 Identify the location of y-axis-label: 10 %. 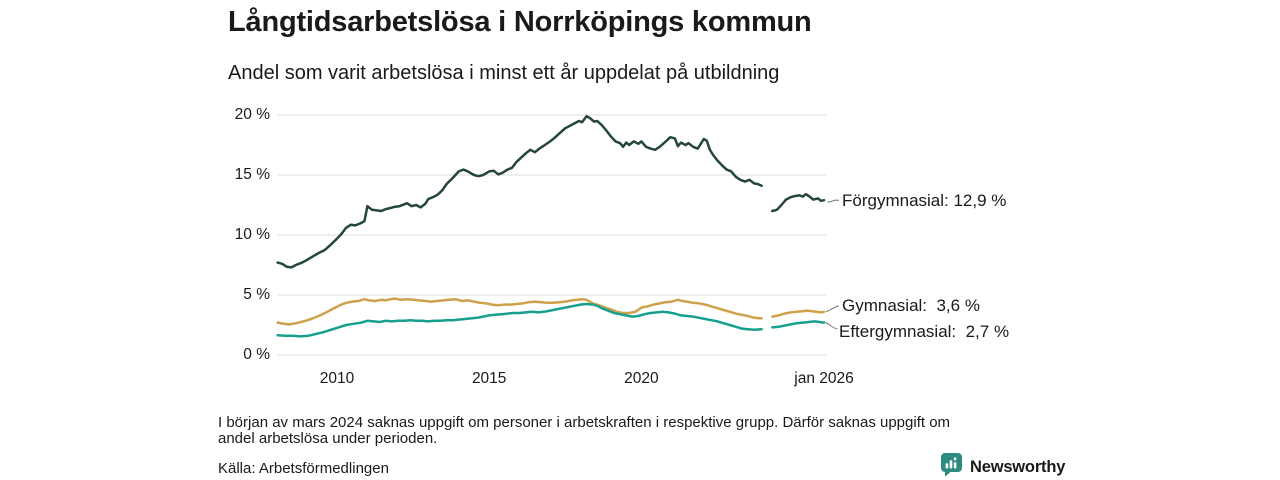
(252, 234).